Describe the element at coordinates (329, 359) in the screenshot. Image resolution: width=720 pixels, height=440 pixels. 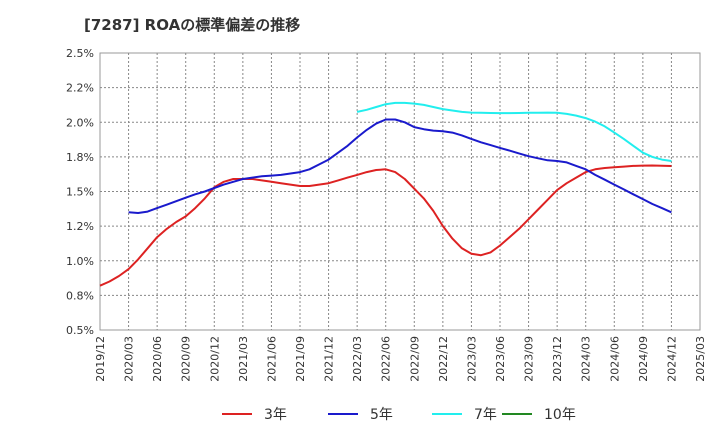
I see `x-tick-label: 2021/12` at that location.